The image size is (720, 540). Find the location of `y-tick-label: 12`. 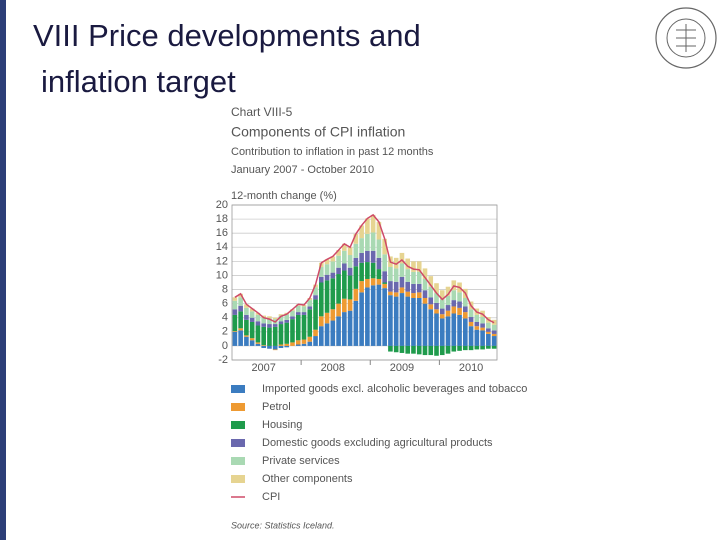

y-tick-label: 12 is located at coordinates (222, 261).